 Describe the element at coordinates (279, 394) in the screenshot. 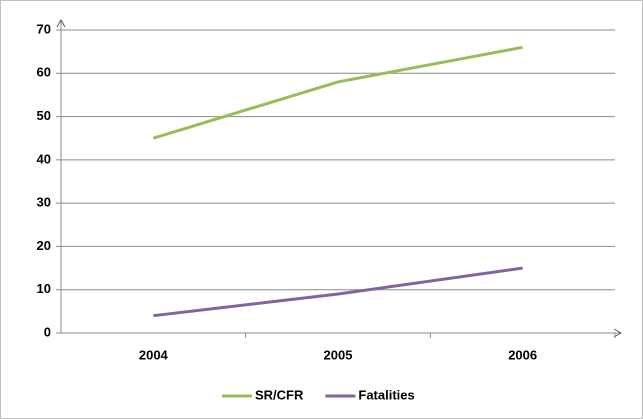

I see `legend-label: SR/CFR` at that location.